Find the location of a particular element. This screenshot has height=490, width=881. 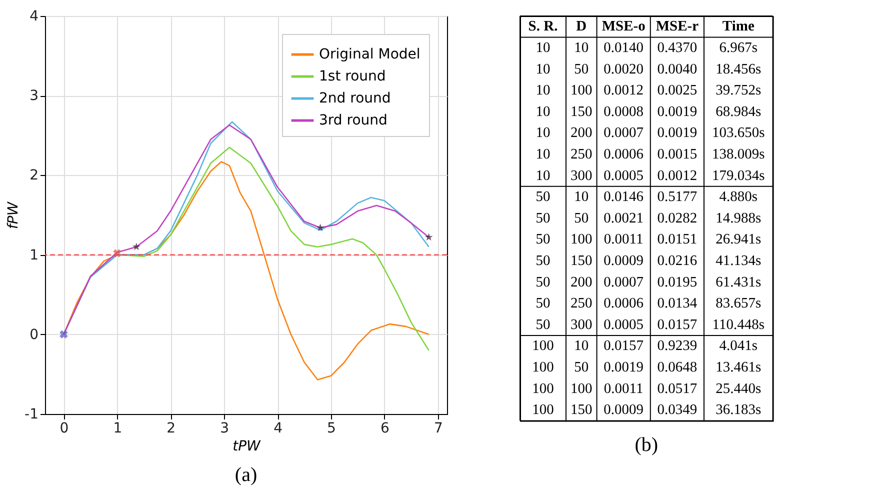

y-tick-label: 2 is located at coordinates (34, 176).